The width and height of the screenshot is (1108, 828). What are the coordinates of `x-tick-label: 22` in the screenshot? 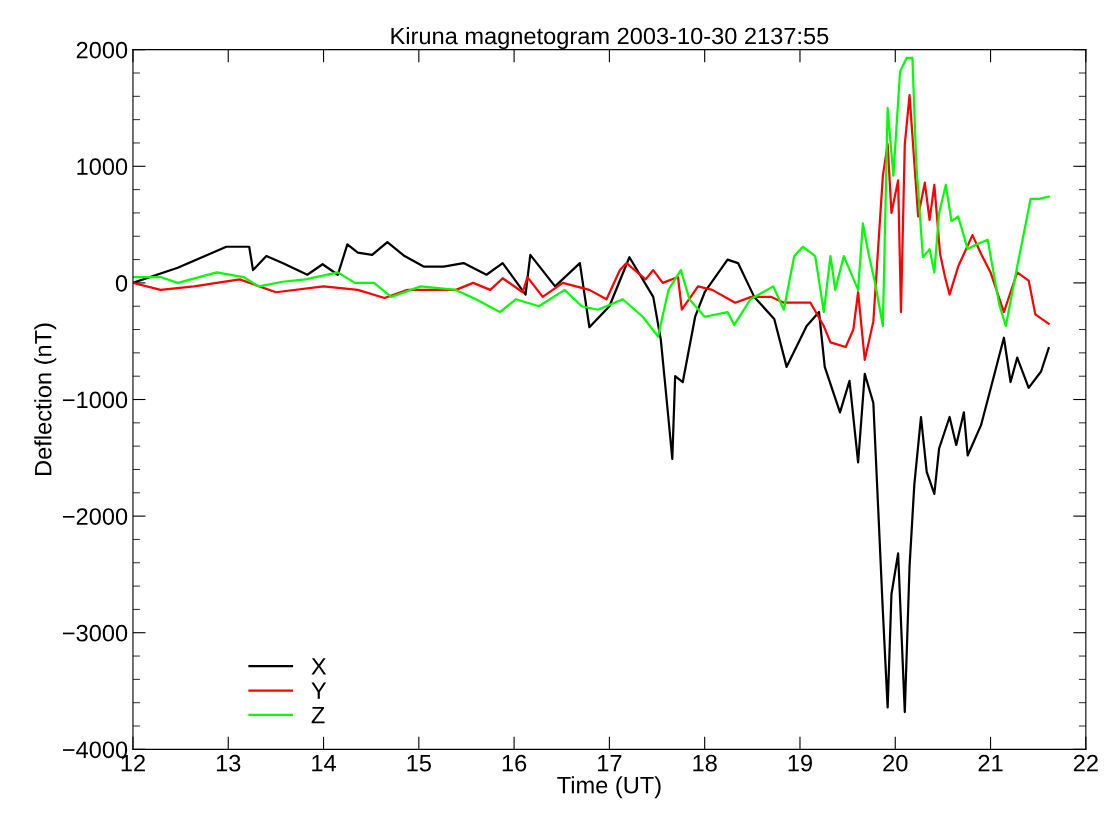 It's located at (1085, 763).